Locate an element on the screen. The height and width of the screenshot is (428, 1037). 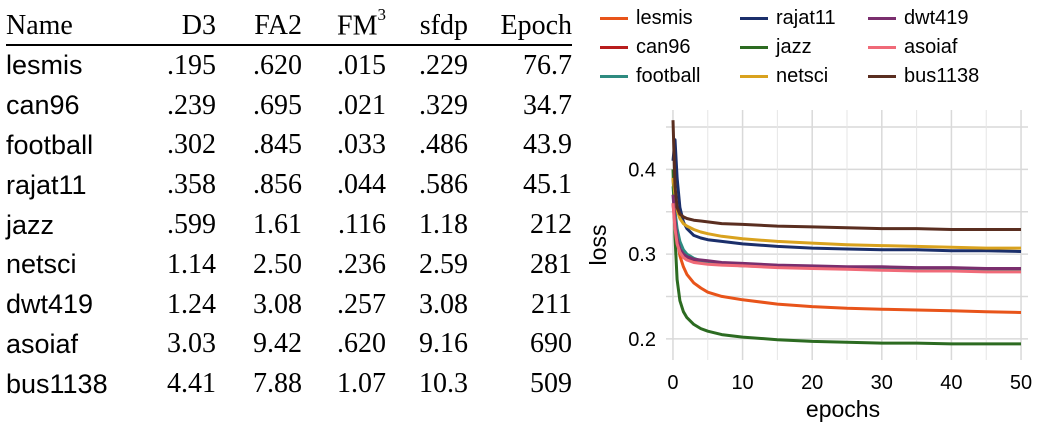
table-row: bus1138 4.41 7.88 1.07 10.3 509 is located at coordinates (289, 384).